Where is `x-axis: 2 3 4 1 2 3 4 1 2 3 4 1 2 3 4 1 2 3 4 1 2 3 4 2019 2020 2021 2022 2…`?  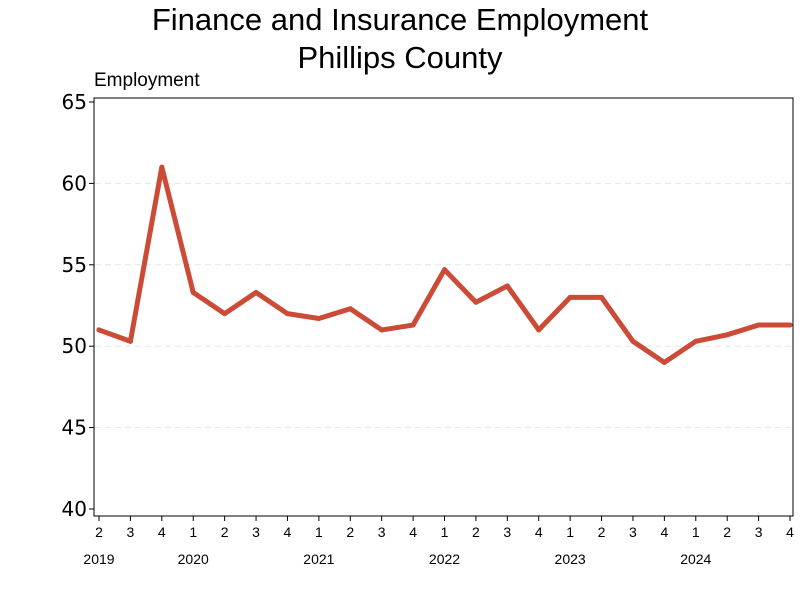
x-axis: 2 3 4 1 2 3 4 1 2 3 4 1 2 3 4 1 2 3 4 1 2 3 4 2019 2020 2021 2022 2… is located at coordinates (438, 541).